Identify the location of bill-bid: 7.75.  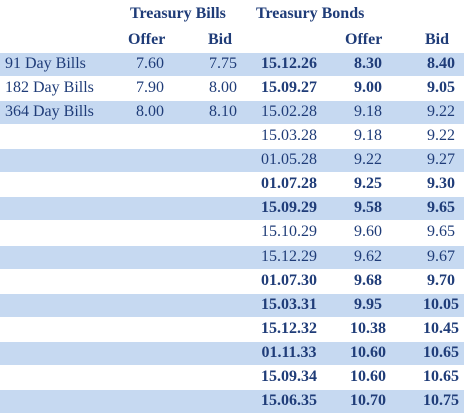
(223, 63).